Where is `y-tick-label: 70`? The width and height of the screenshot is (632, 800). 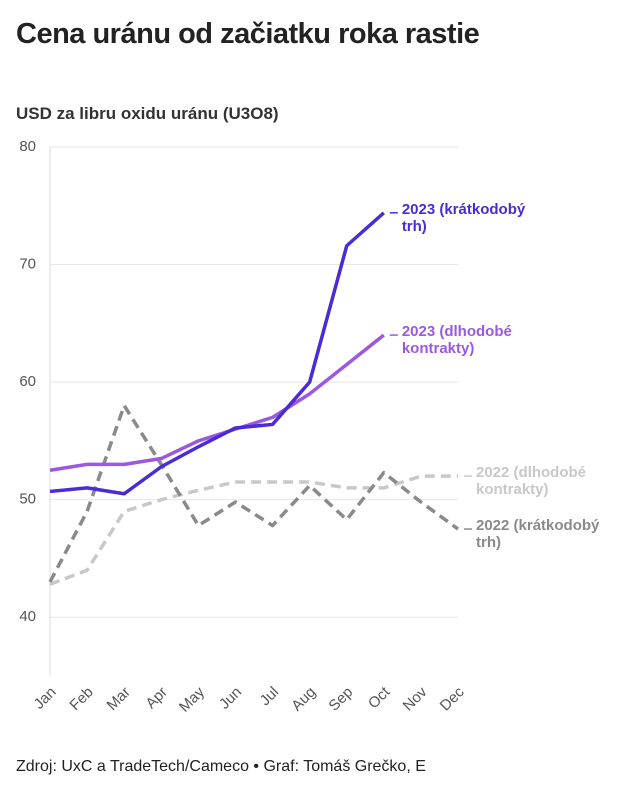
y-tick-label: 70 is located at coordinates (27, 264).